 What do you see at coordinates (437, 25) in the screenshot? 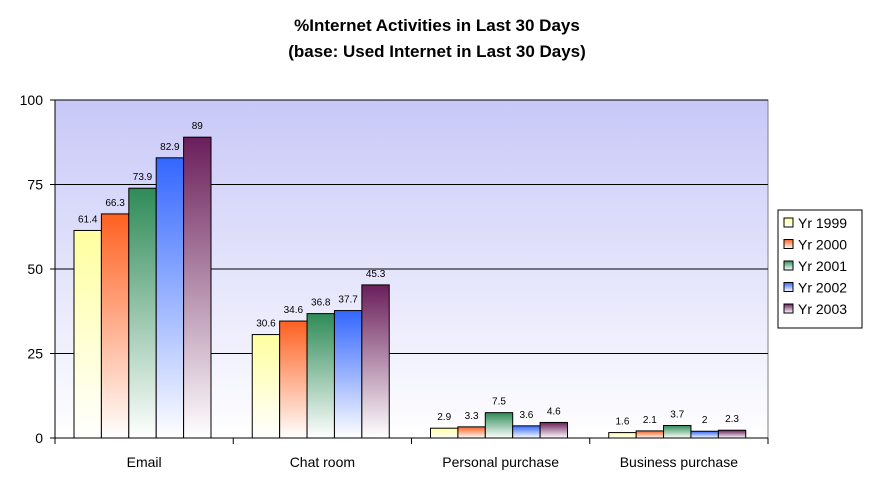
I see `chart-title: %Internet Activities in Last 30 Days` at bounding box center [437, 25].